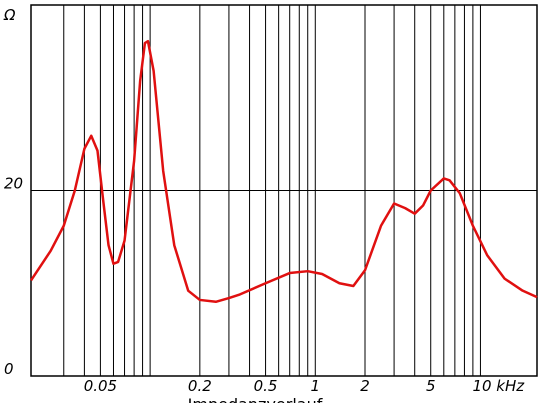 This screenshot has width=541, height=403. I want to click on x-tick-label: 0.2, so click(200, 386).